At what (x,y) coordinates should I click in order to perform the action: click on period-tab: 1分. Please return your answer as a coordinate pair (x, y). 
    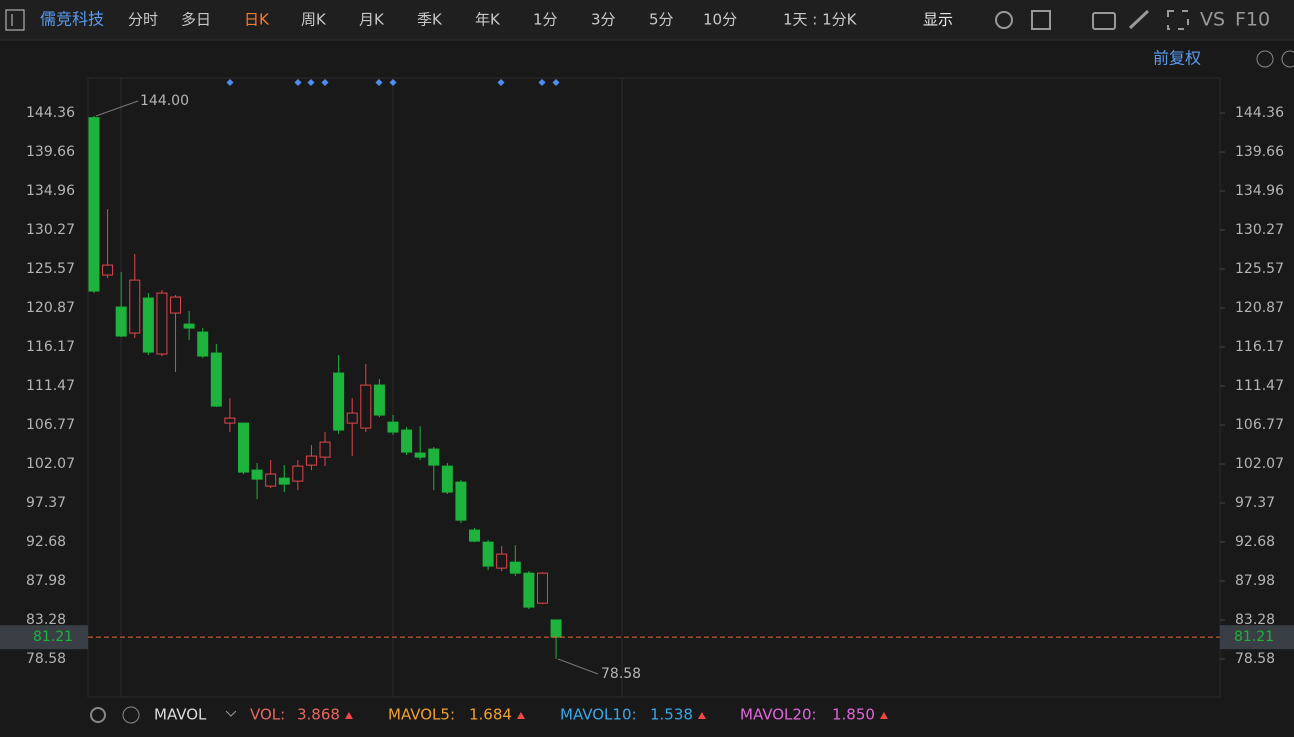
    Looking at the image, I should click on (545, 20).